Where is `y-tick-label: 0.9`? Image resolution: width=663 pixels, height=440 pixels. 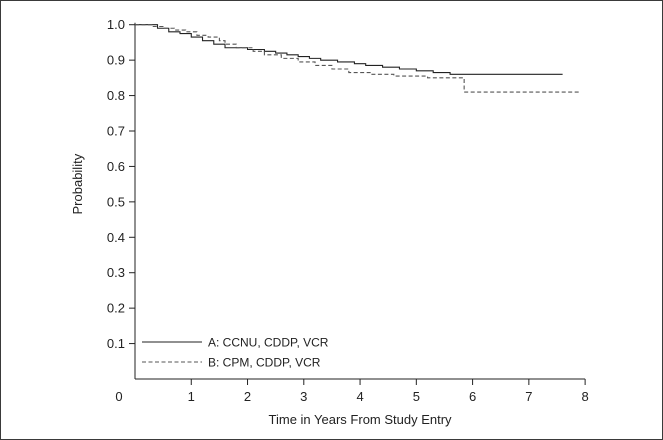
y-tick-label: 0.9 is located at coordinates (116, 60).